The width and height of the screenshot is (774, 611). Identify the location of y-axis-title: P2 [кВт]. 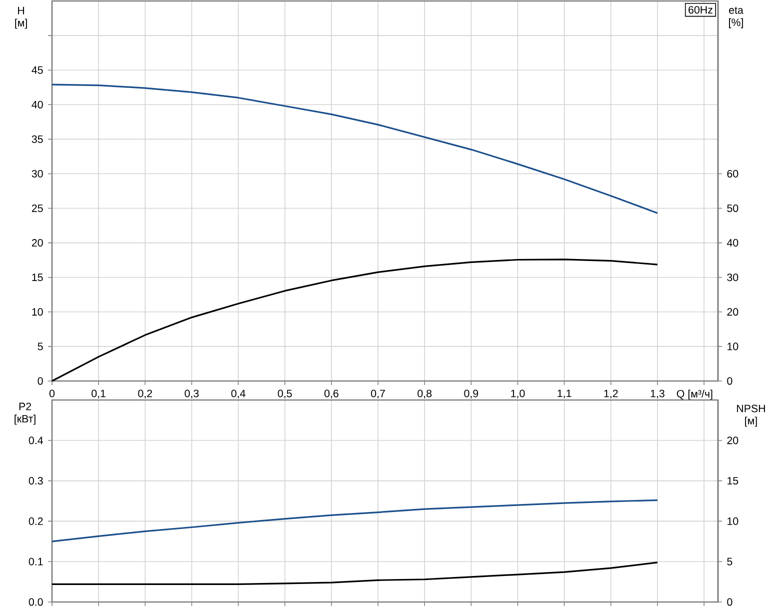
(25, 413).